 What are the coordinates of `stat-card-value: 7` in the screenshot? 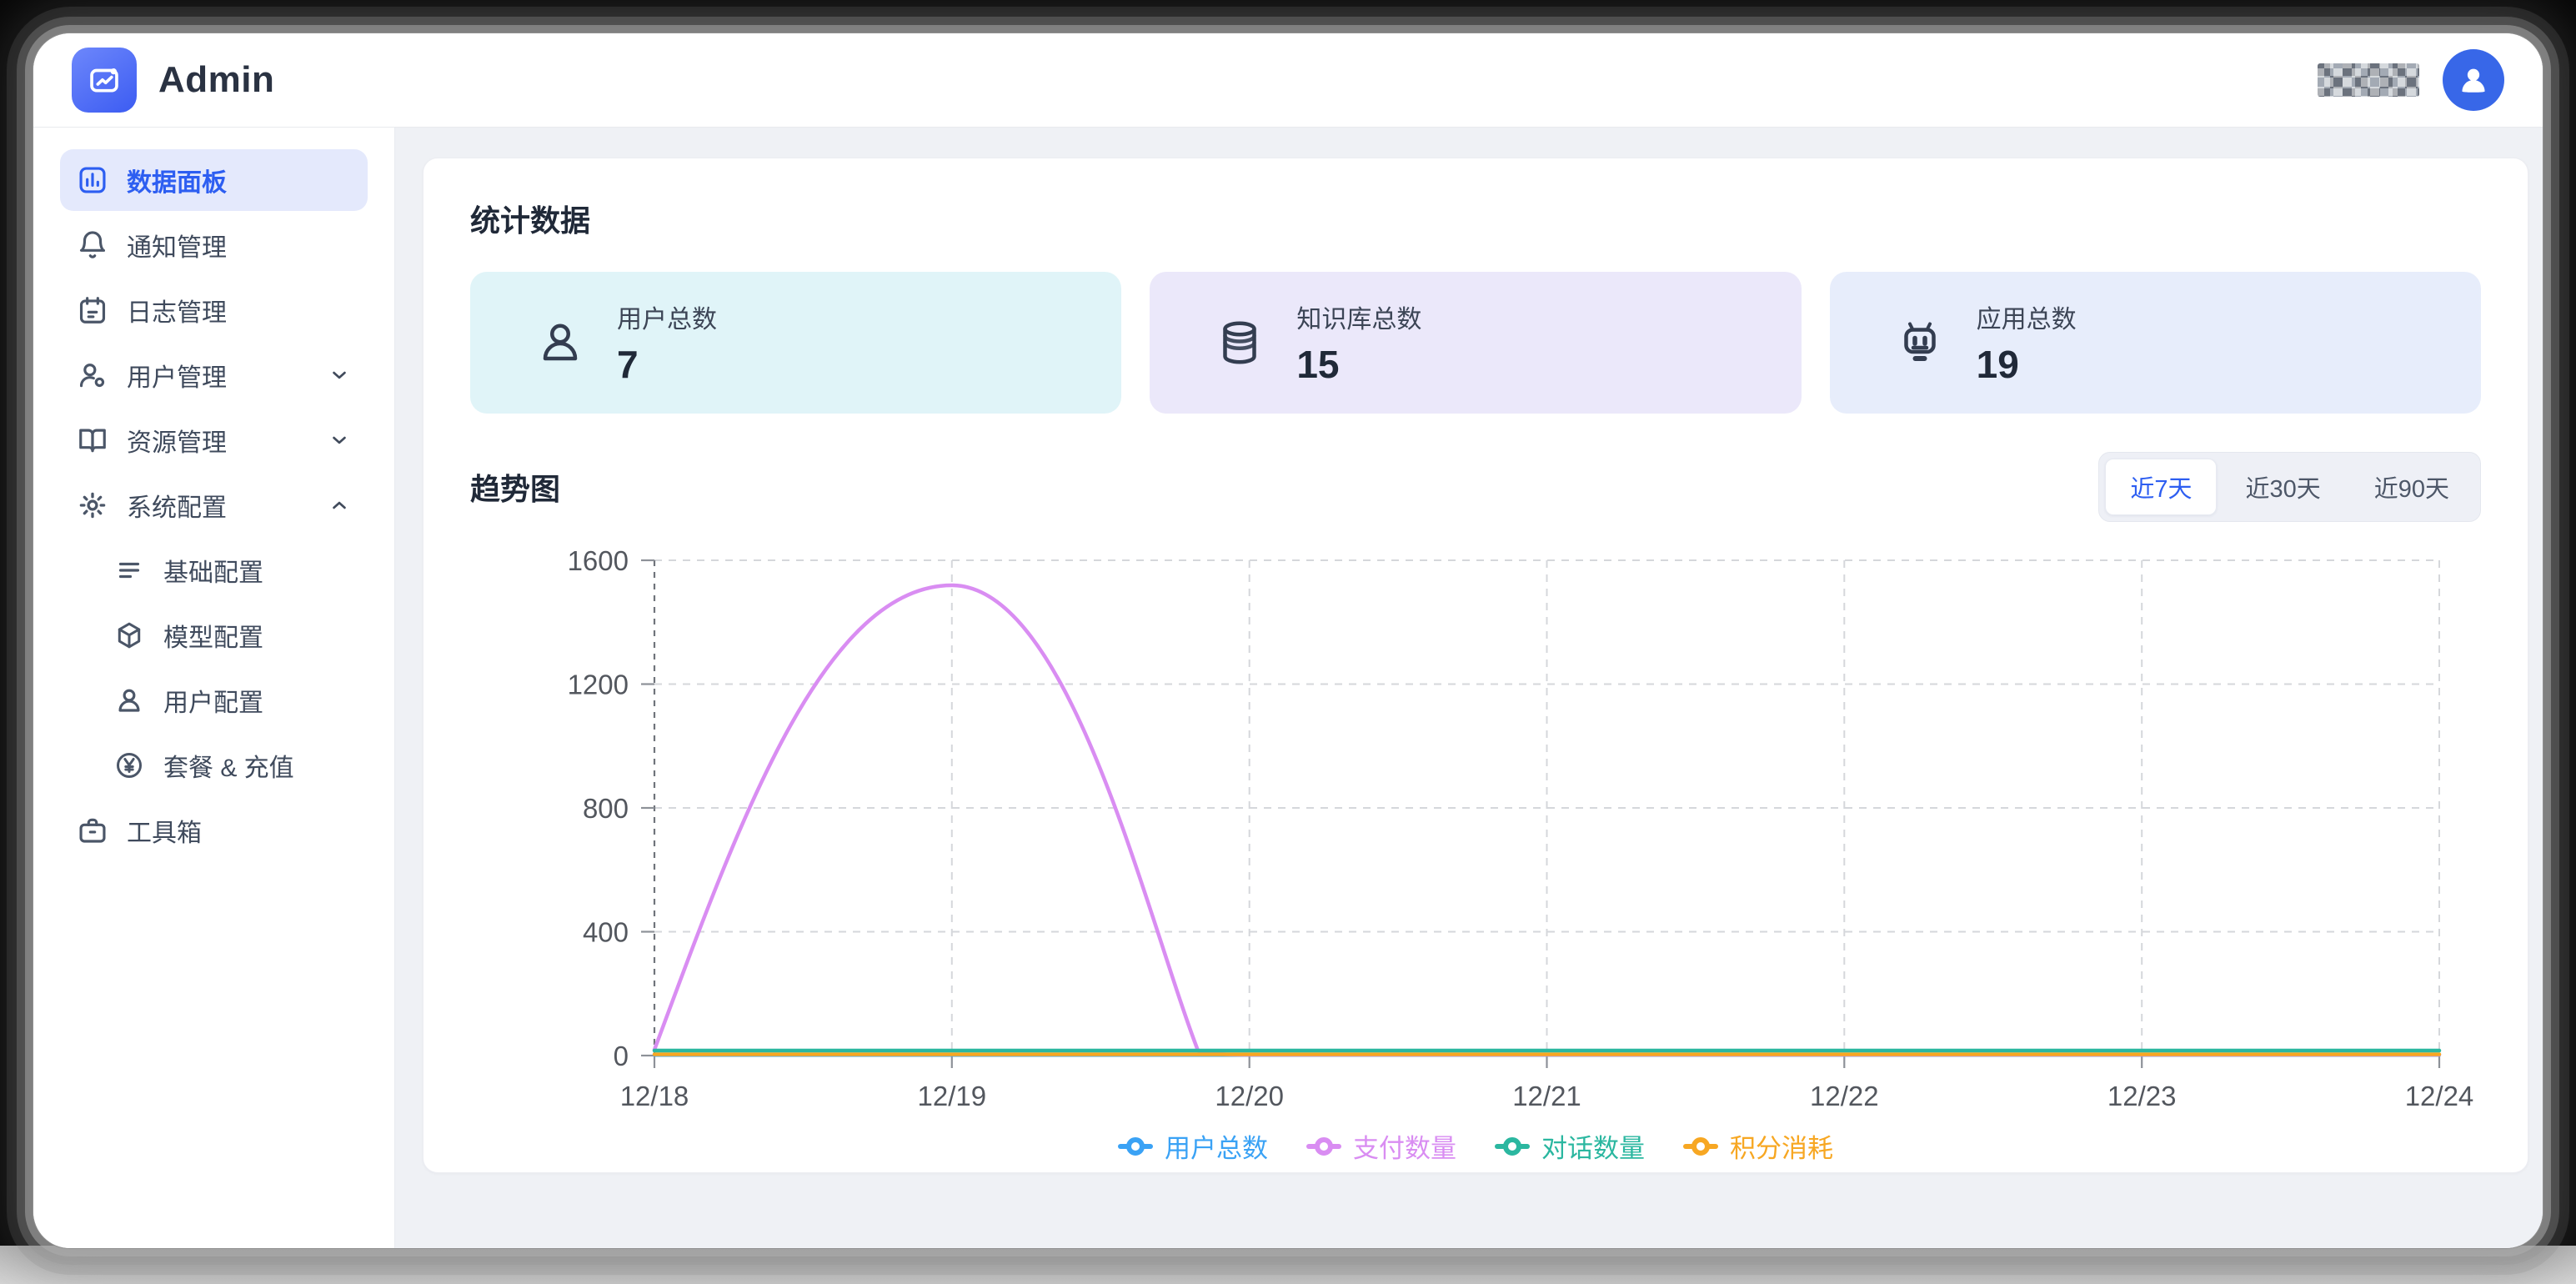 It's located at (628, 364).